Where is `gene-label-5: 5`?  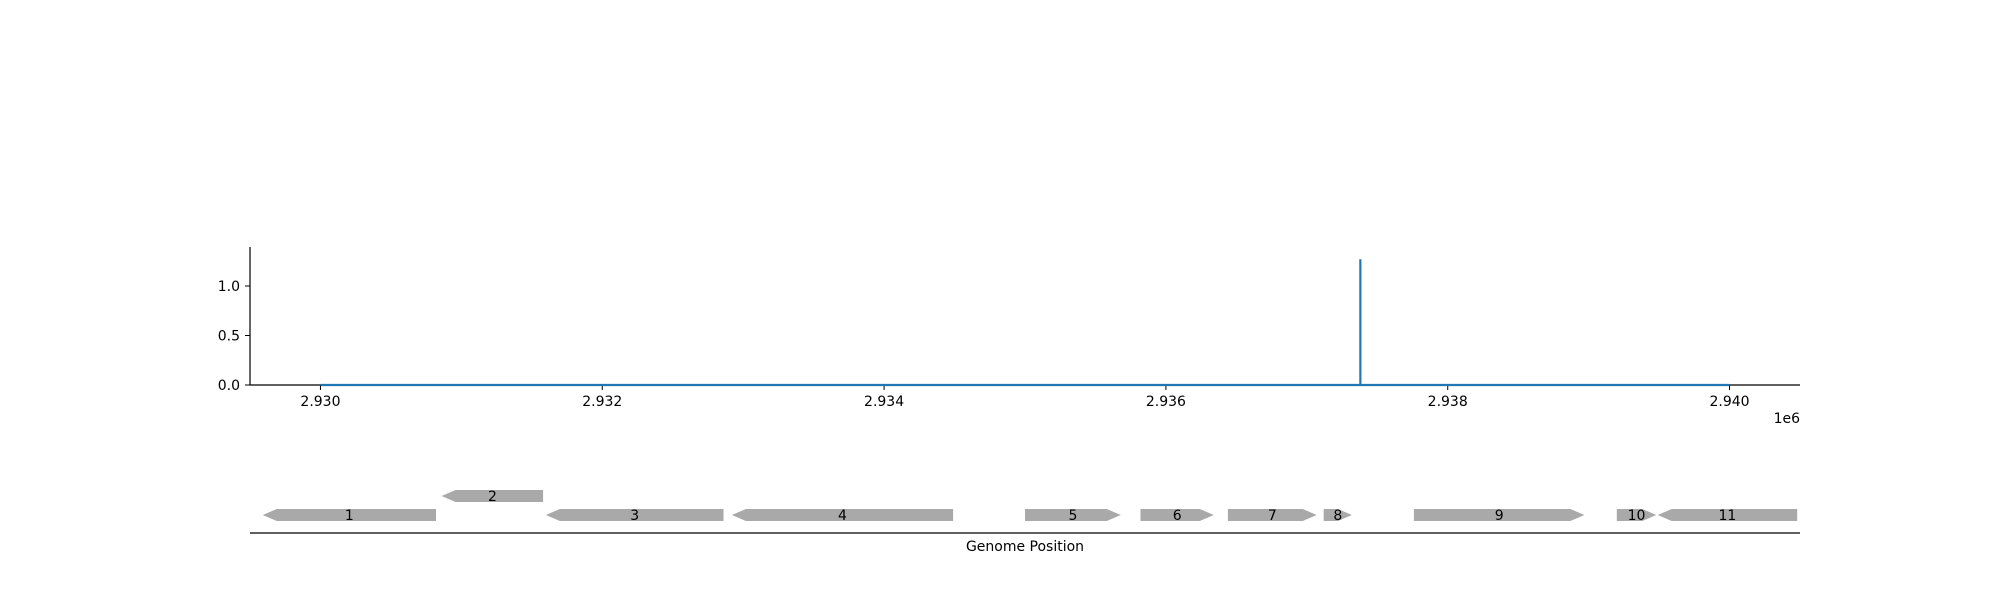 gene-label-5: 5 is located at coordinates (1072, 516).